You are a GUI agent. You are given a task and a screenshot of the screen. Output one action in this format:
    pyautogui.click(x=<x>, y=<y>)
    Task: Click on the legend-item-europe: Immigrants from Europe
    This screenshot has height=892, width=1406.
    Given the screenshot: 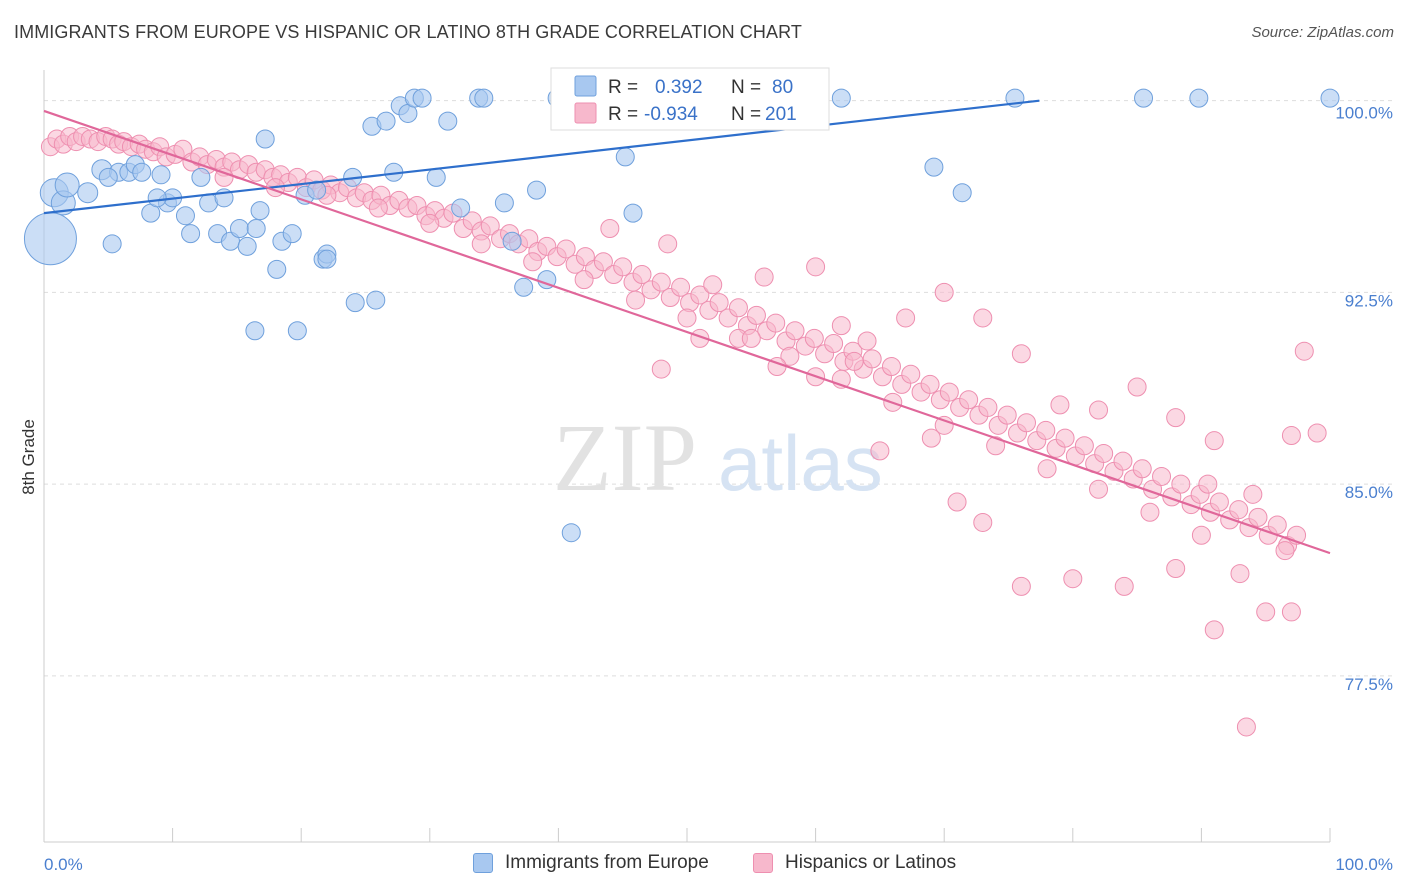 What is the action you would take?
    pyautogui.click(x=591, y=863)
    